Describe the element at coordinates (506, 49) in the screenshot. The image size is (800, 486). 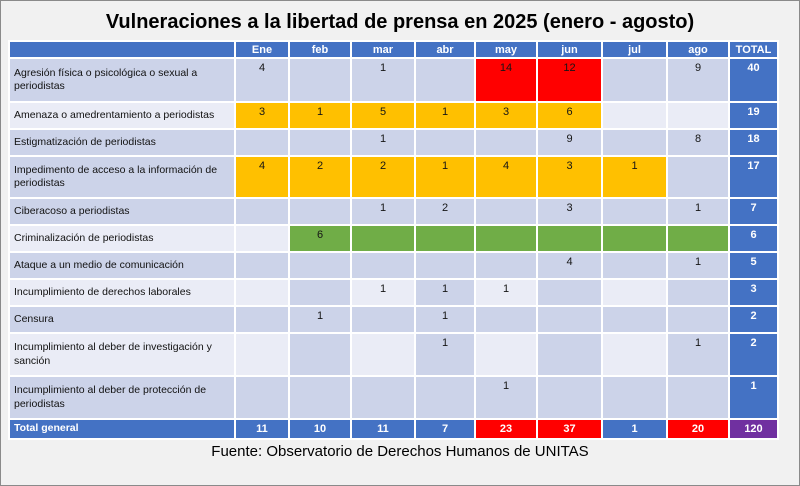
I see `column-header-may: may` at that location.